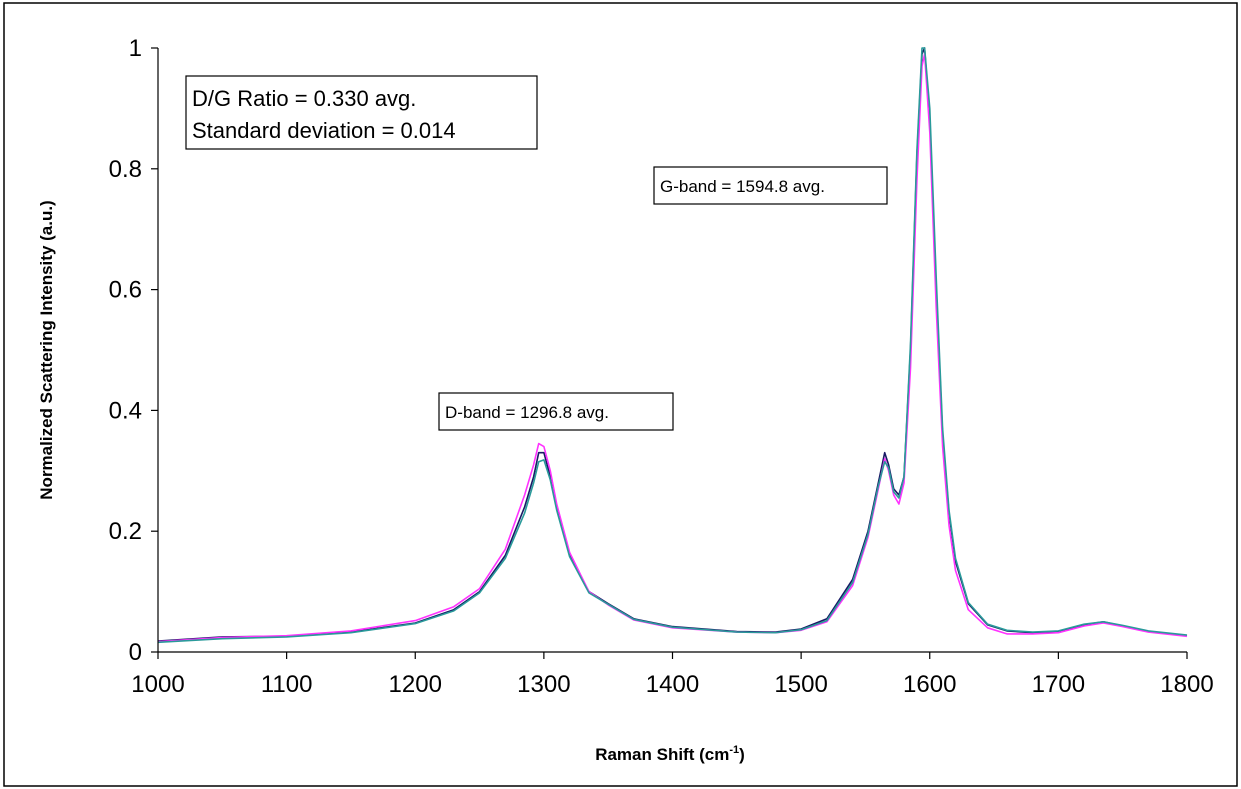 This screenshot has height=789, width=1241. Describe the element at coordinates (304, 98) in the screenshot. I see `ratio-annotation-line1: D/G Ratio = 0.330 avg.` at that location.